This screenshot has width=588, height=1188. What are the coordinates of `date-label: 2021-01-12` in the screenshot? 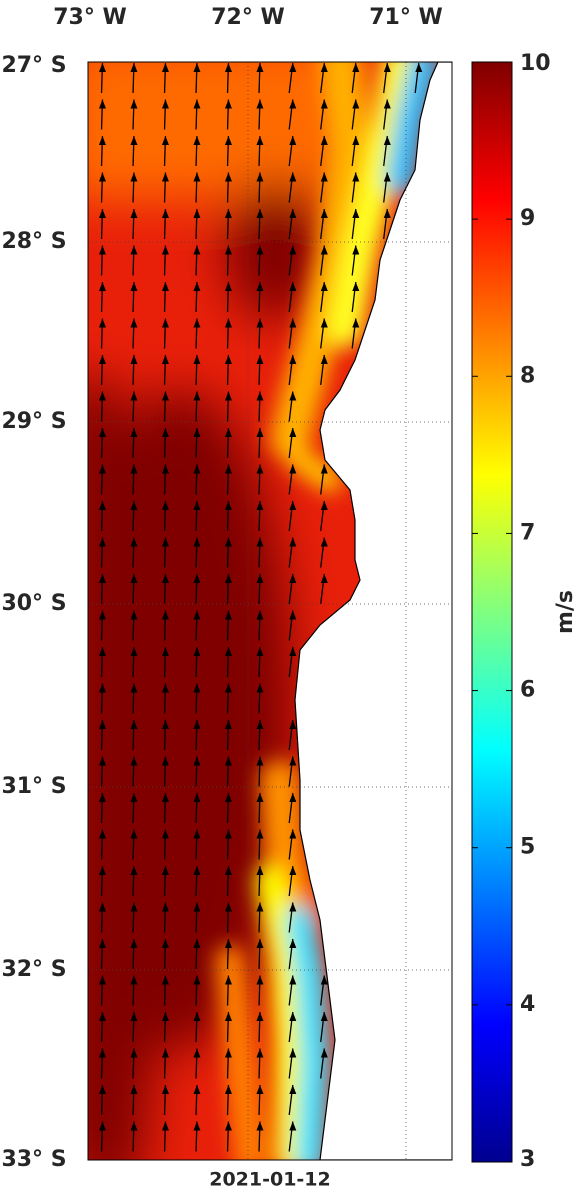 It's located at (270, 1178).